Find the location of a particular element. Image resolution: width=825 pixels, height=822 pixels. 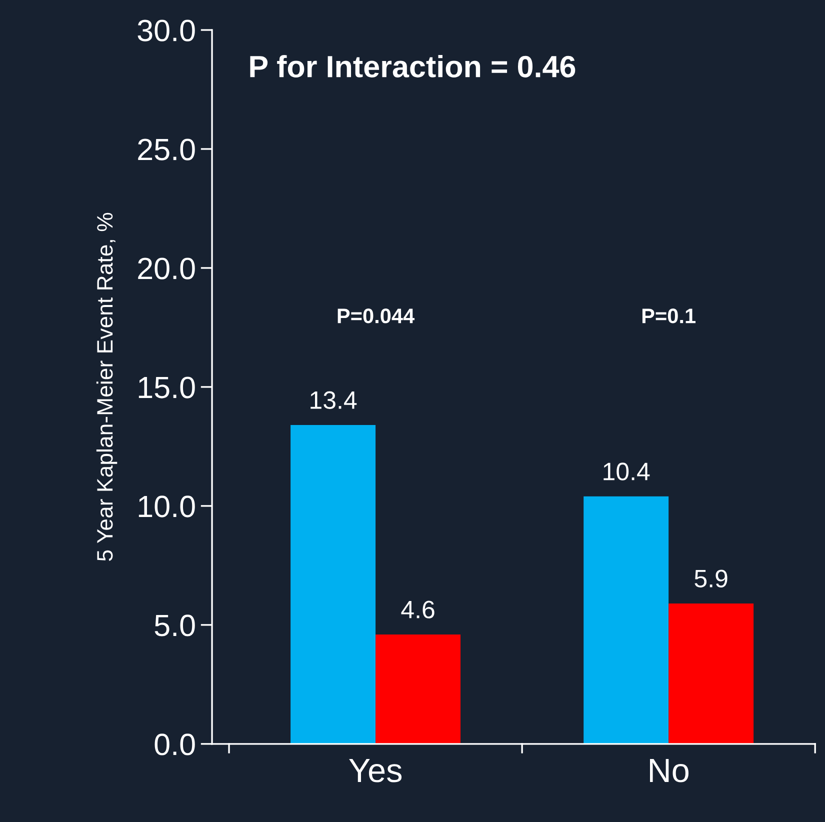

data-label: 5.9 is located at coordinates (711, 579).